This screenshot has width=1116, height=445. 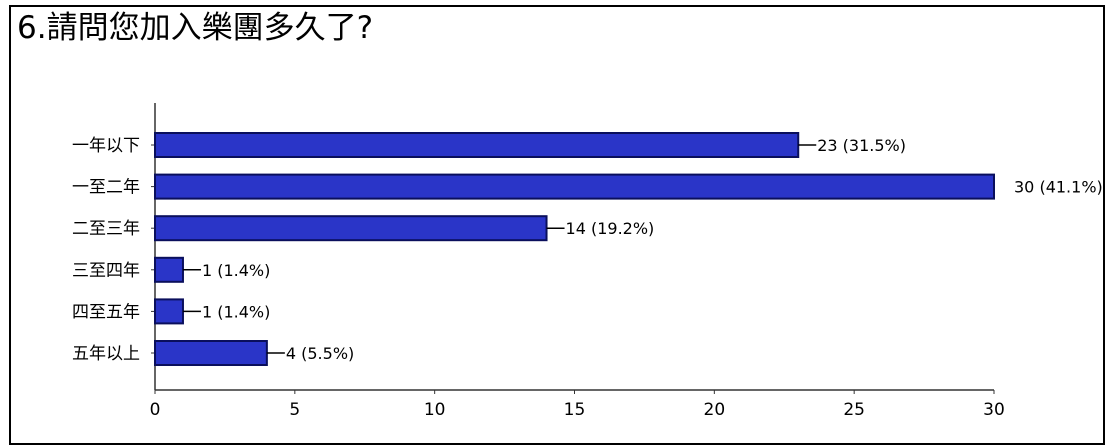 What do you see at coordinates (106, 146) in the screenshot?
I see `category-label: 一年以下` at bounding box center [106, 146].